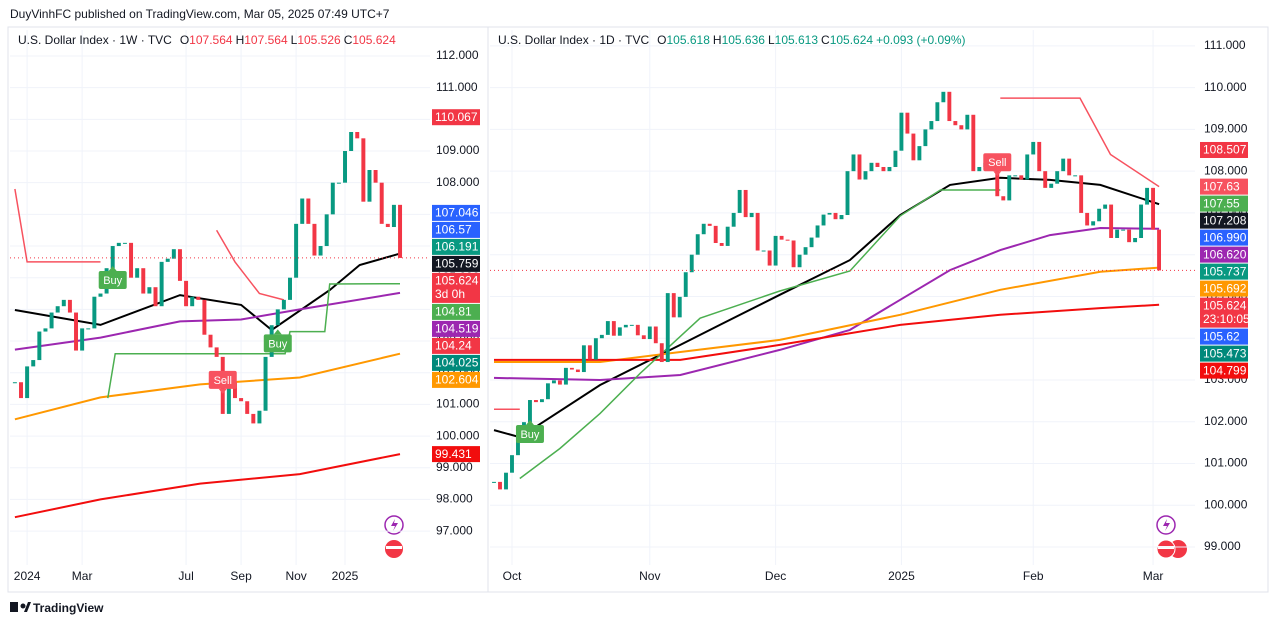 The image size is (1276, 626). What do you see at coordinates (512, 576) in the screenshot?
I see `x-tick-label: Oct` at bounding box center [512, 576].